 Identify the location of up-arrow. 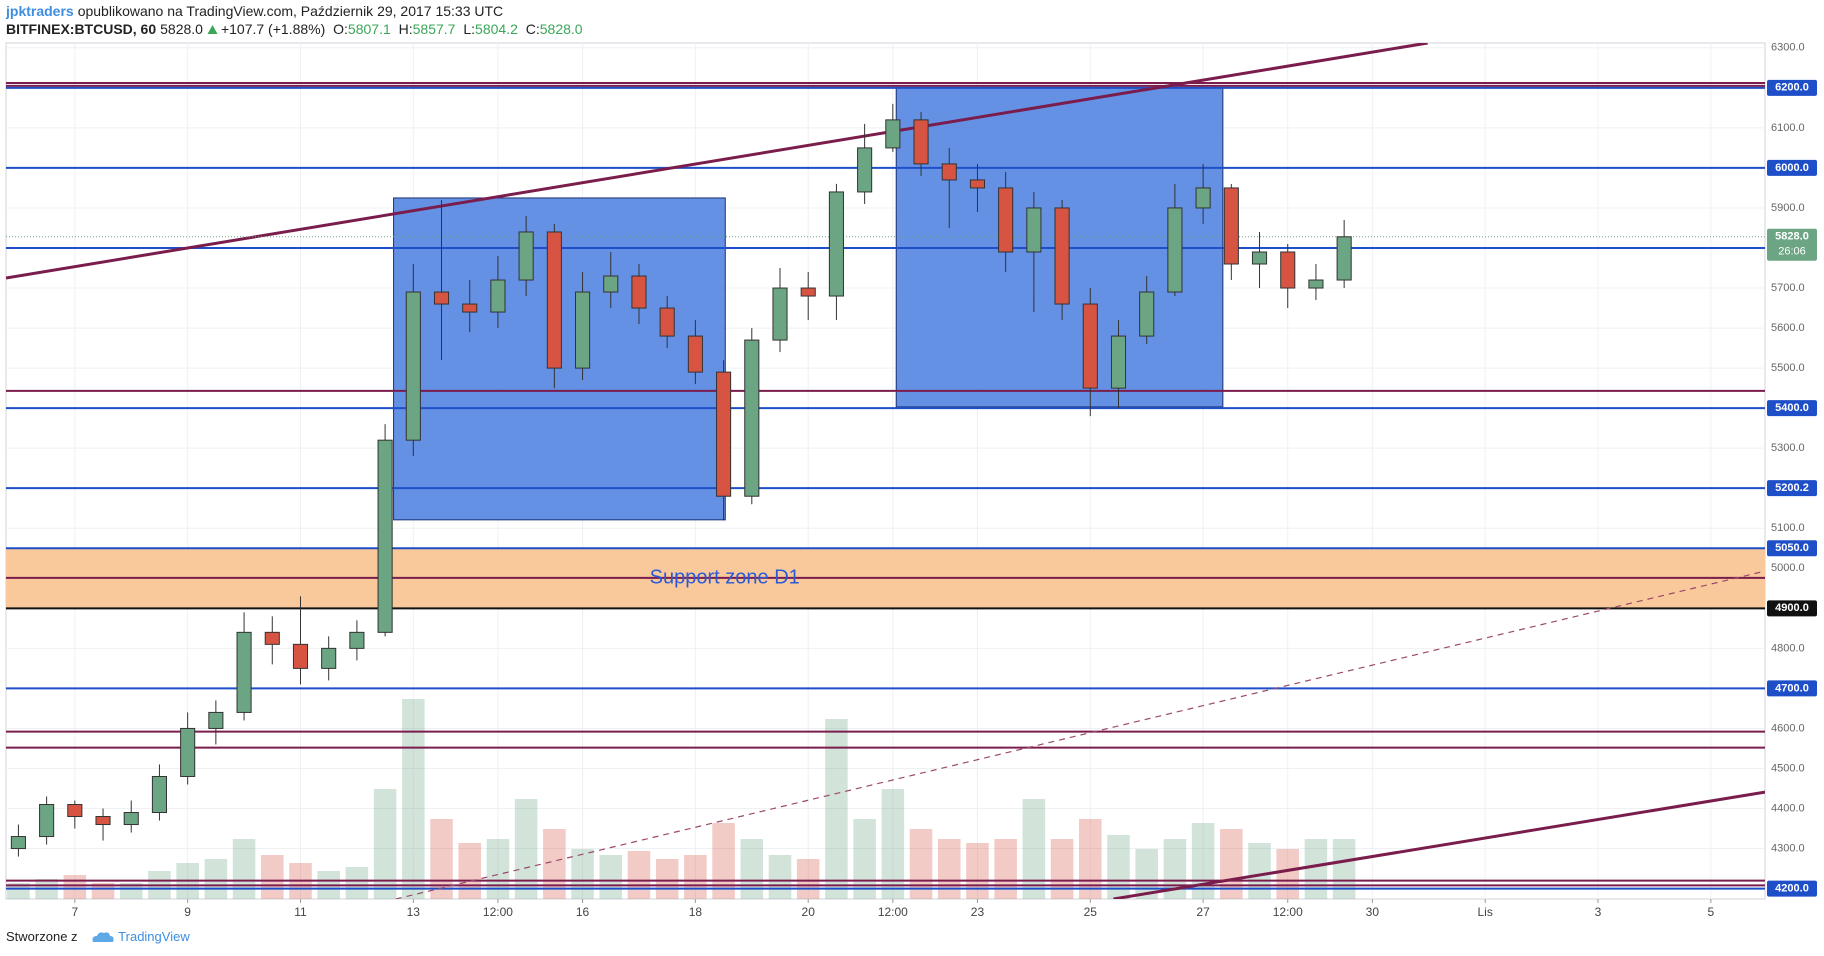
(212, 29).